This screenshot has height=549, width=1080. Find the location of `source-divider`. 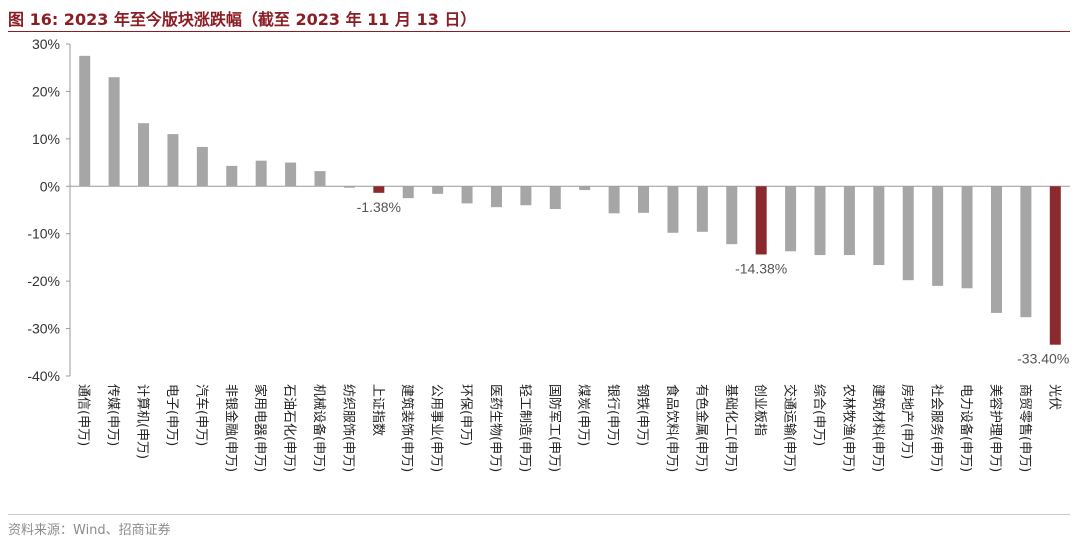

source-divider is located at coordinates (539, 514).